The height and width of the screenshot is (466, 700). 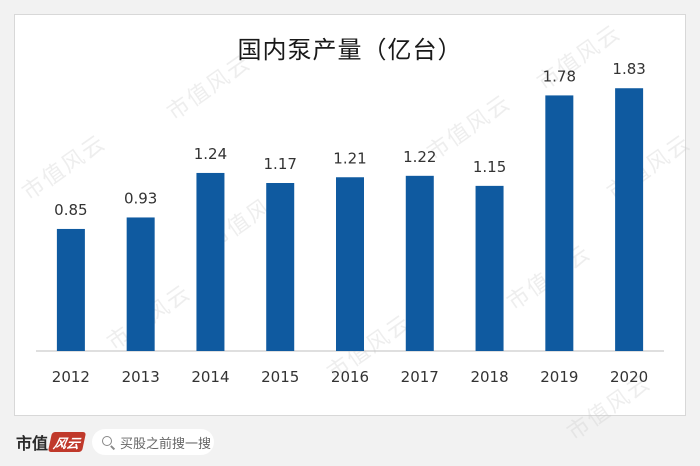 What do you see at coordinates (210, 261) in the screenshot?
I see `bar-2014` at bounding box center [210, 261].